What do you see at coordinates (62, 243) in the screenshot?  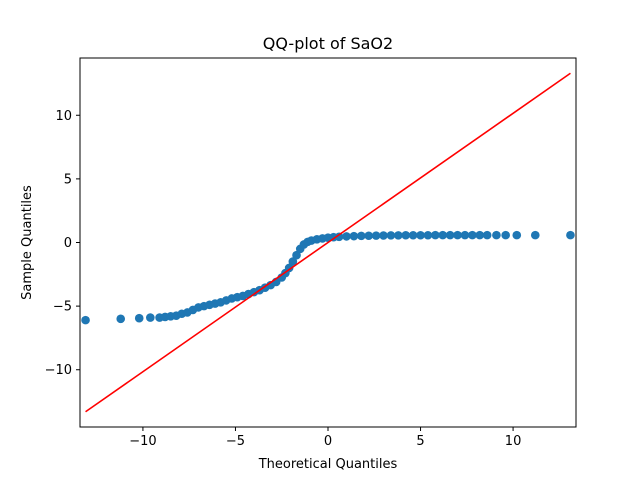 I see `y-axis-ticks: −10 −5 0 5 10` at bounding box center [62, 243].